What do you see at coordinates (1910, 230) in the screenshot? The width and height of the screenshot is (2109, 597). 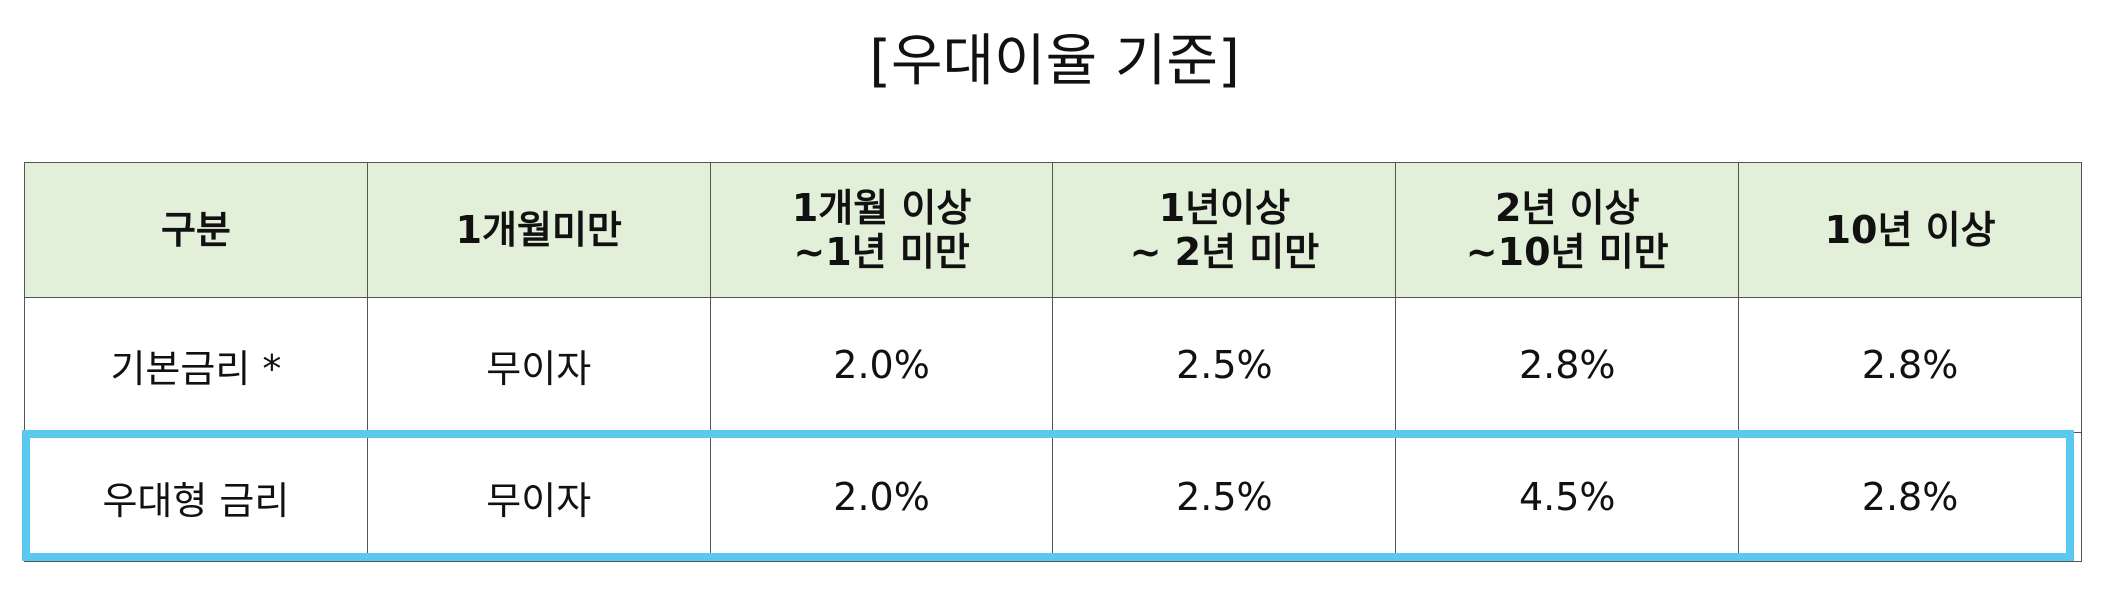 I see `header-cell: 10년 이상` at bounding box center [1910, 230].